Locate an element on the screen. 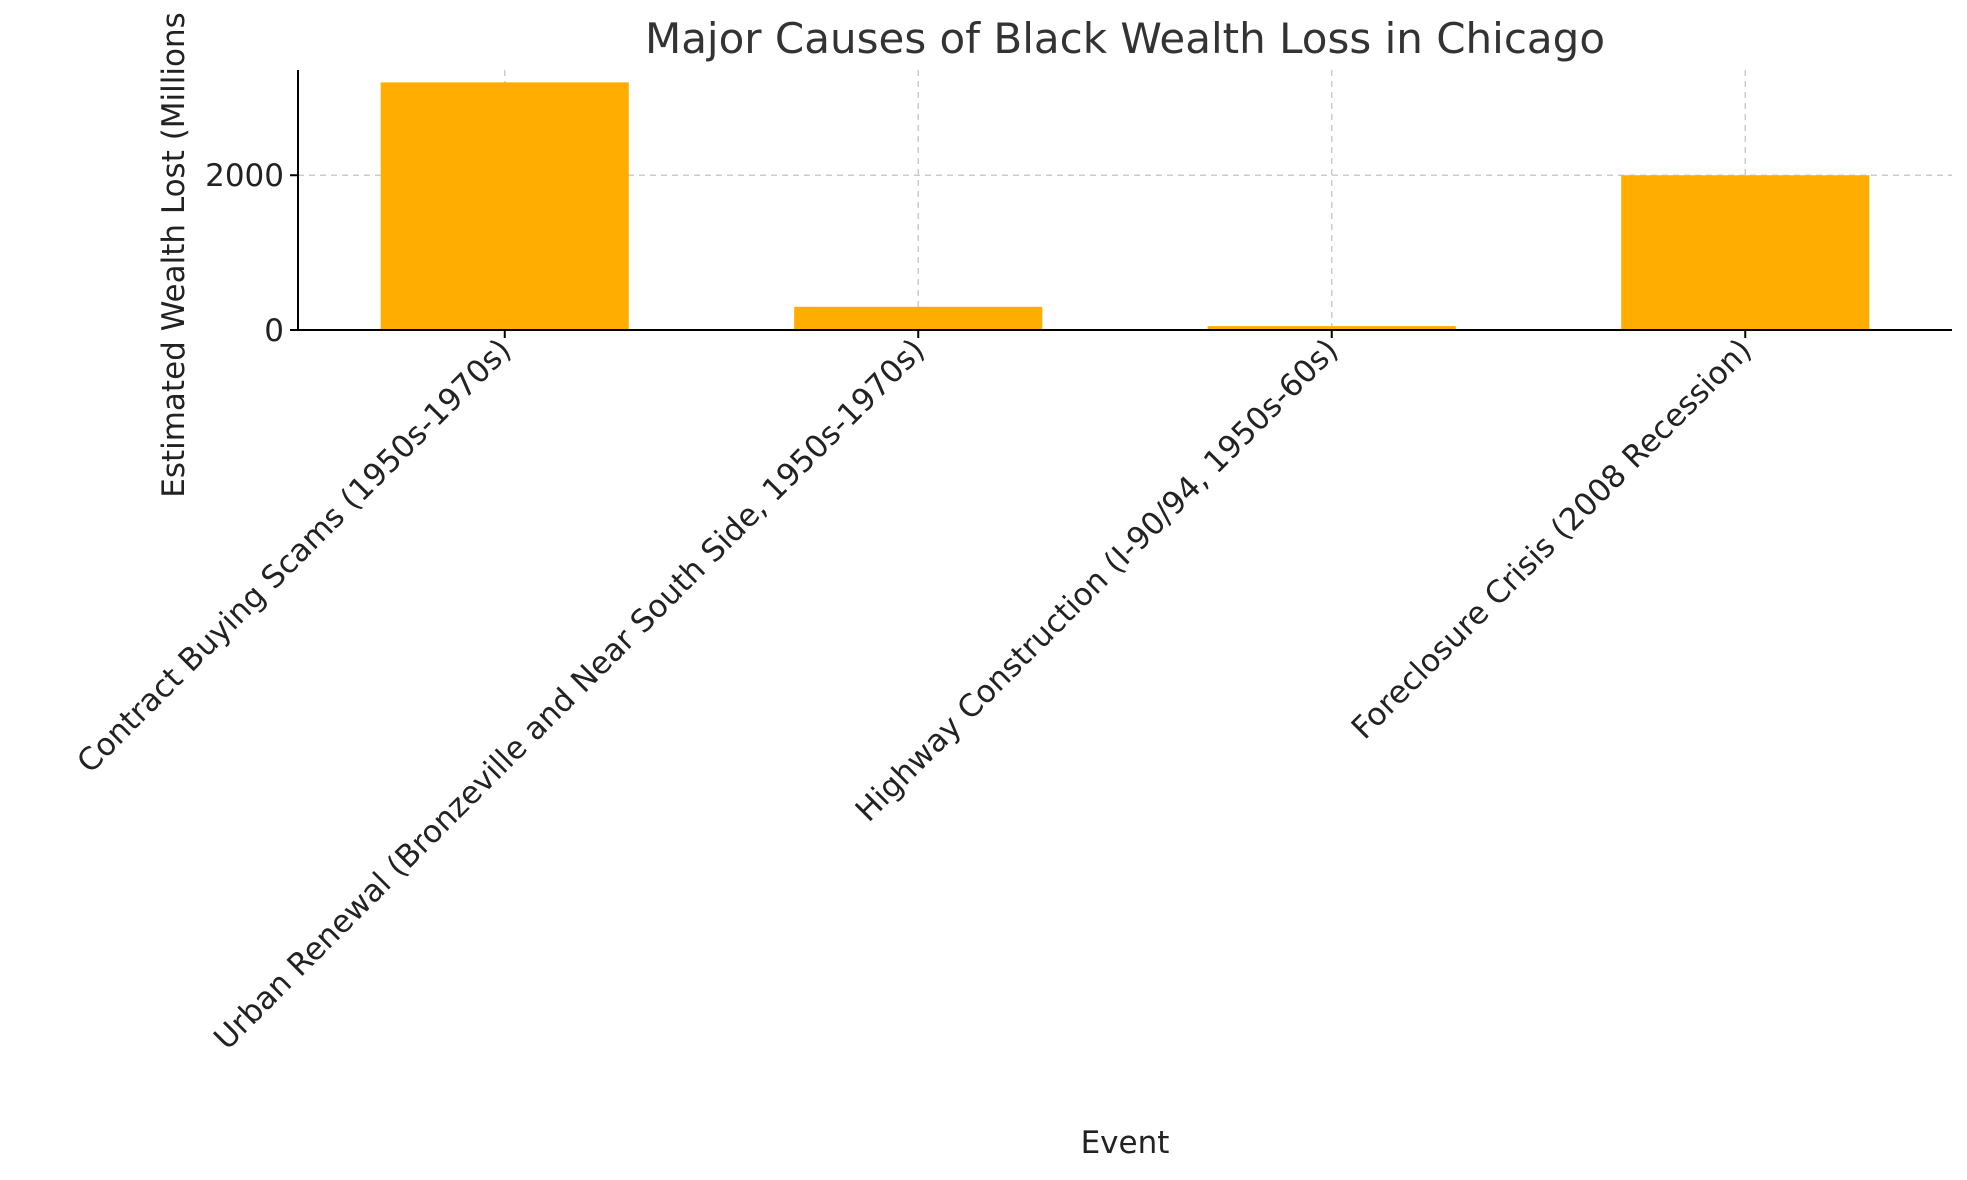 This screenshot has width=1967, height=1180. y-tick-label: 2000 is located at coordinates (244, 176).